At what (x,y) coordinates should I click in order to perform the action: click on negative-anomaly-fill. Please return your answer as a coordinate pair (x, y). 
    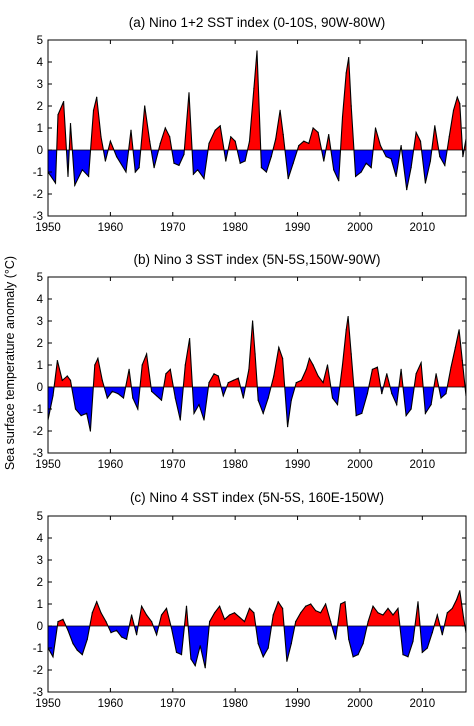
    Looking at the image, I should click on (257, 647).